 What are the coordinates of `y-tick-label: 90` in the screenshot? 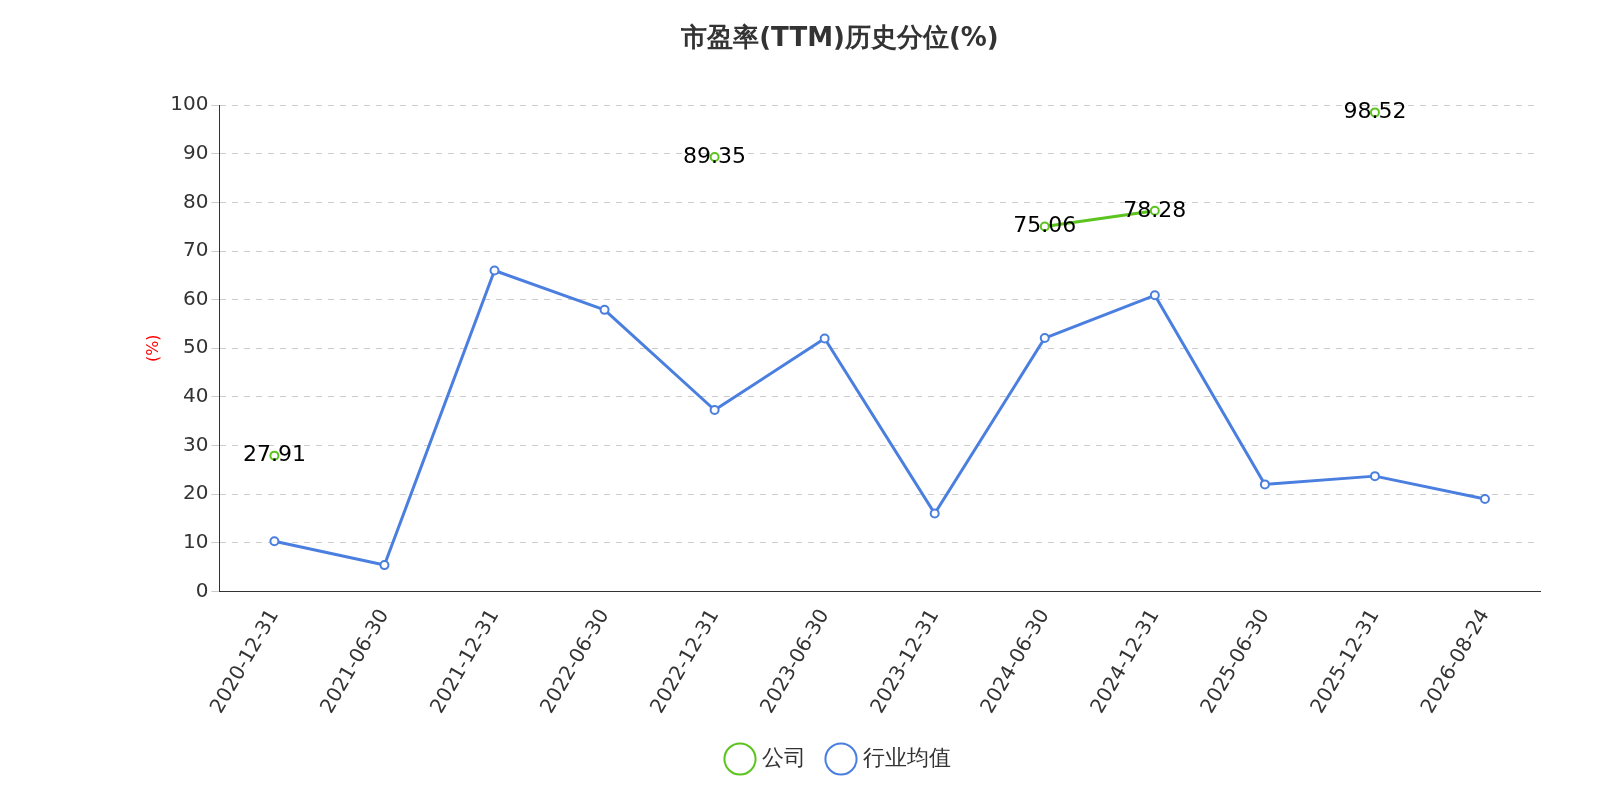 It's located at (195, 152).